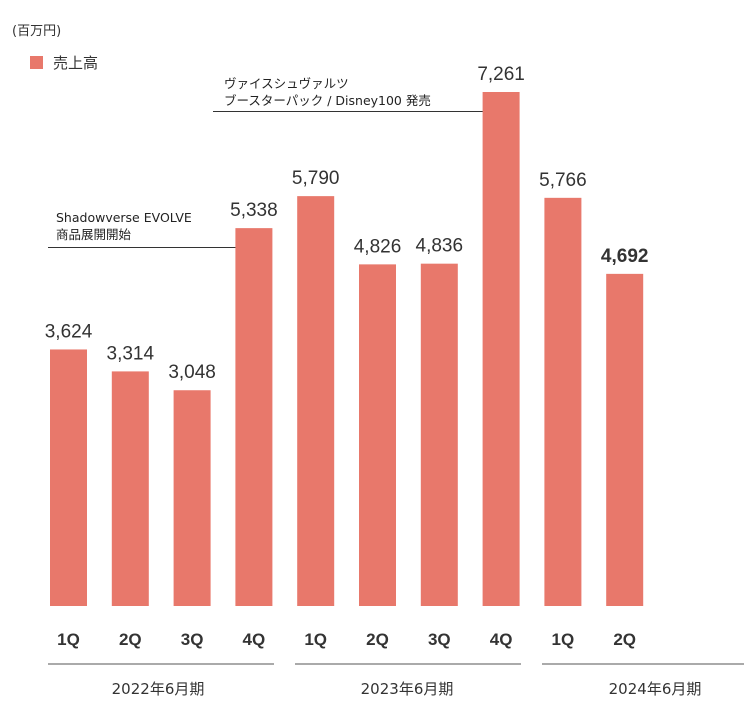 This screenshot has height=704, width=744. Describe the element at coordinates (315, 639) in the screenshot. I see `category-label-5: 1Q` at that location.